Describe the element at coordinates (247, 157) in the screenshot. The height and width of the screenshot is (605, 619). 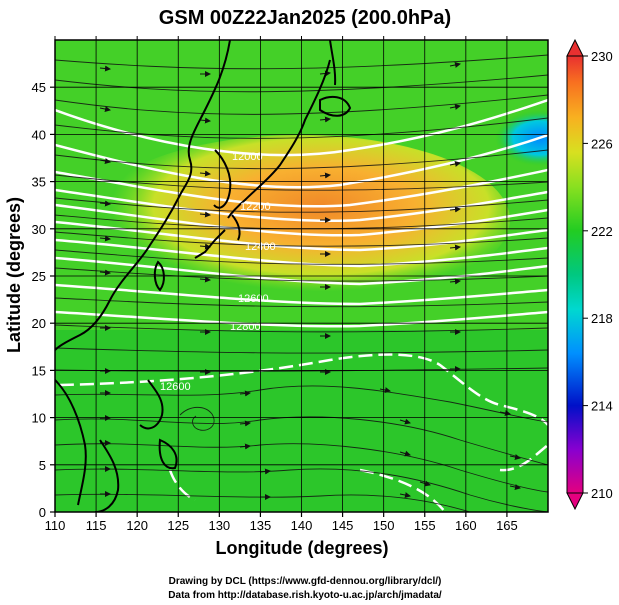
I see `contour-label: 12000` at that location.